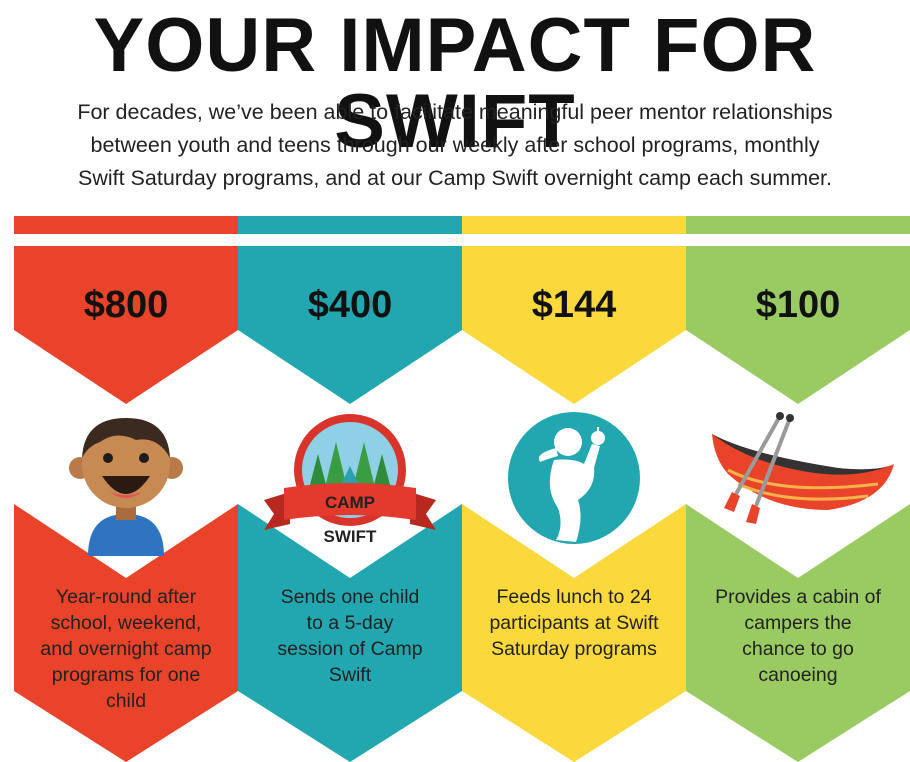 The image size is (910, 762). What do you see at coordinates (574, 597) in the screenshot?
I see `description-line: Feeds lunch to 24` at bounding box center [574, 597].